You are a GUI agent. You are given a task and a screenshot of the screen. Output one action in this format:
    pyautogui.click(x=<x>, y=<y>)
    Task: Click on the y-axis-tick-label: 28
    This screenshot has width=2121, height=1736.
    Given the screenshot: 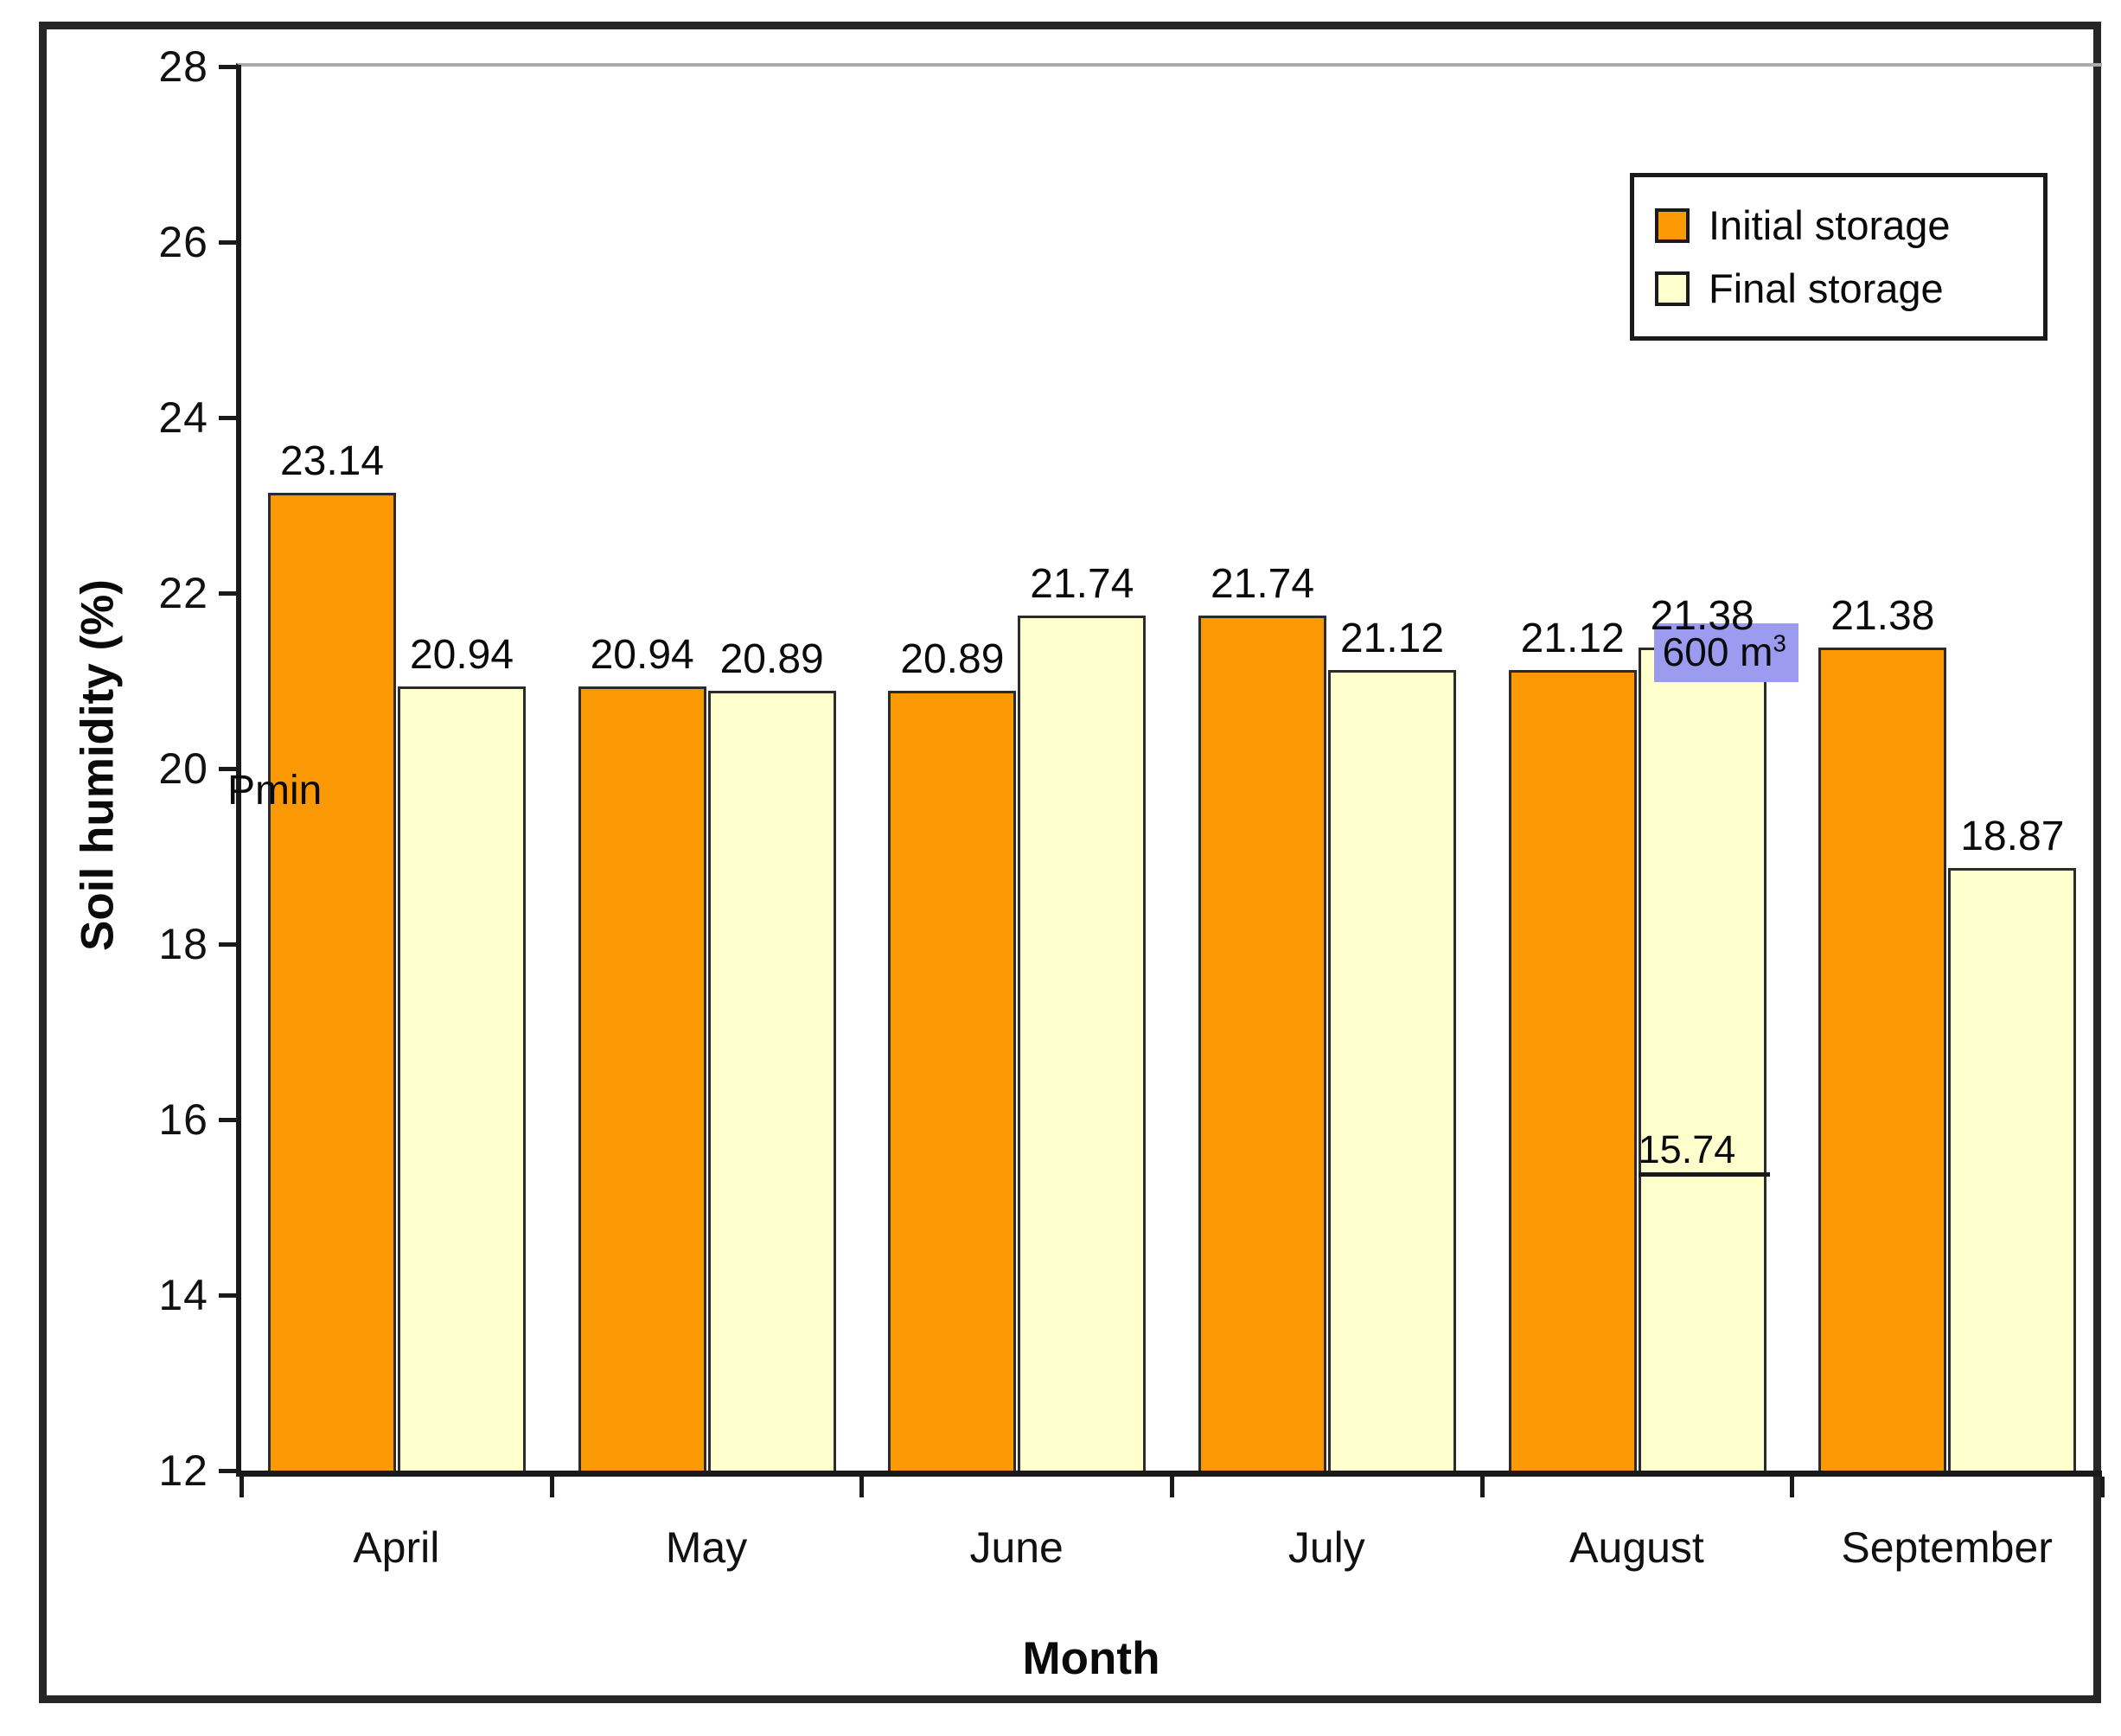 What is the action you would take?
    pyautogui.click(x=183, y=66)
    